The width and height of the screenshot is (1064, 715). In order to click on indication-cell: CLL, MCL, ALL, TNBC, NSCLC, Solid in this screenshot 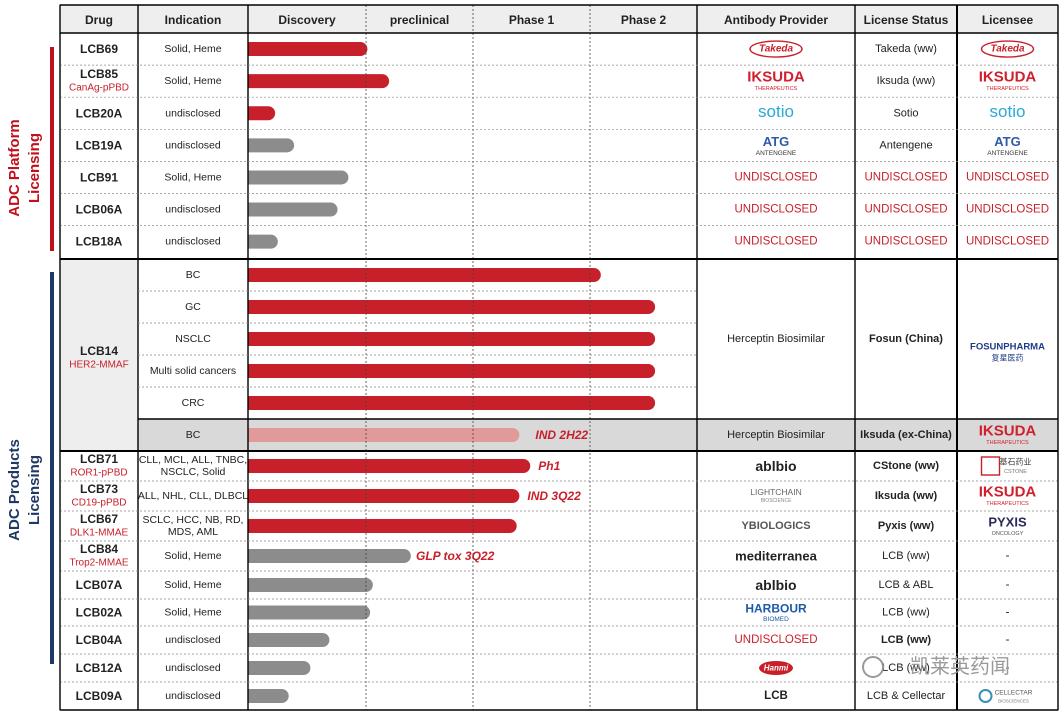, I will do `click(193, 466)`.